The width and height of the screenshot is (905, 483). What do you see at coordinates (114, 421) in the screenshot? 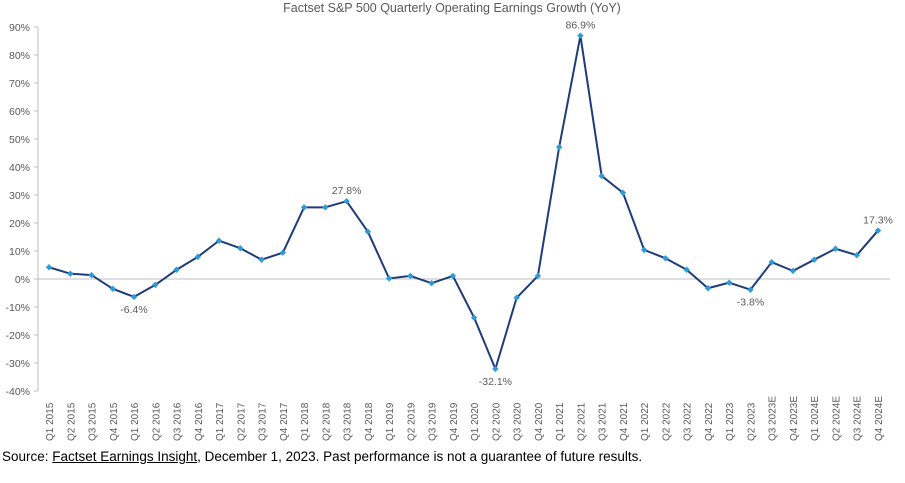
I see `x-tick-label: Q4 2015` at bounding box center [114, 421].